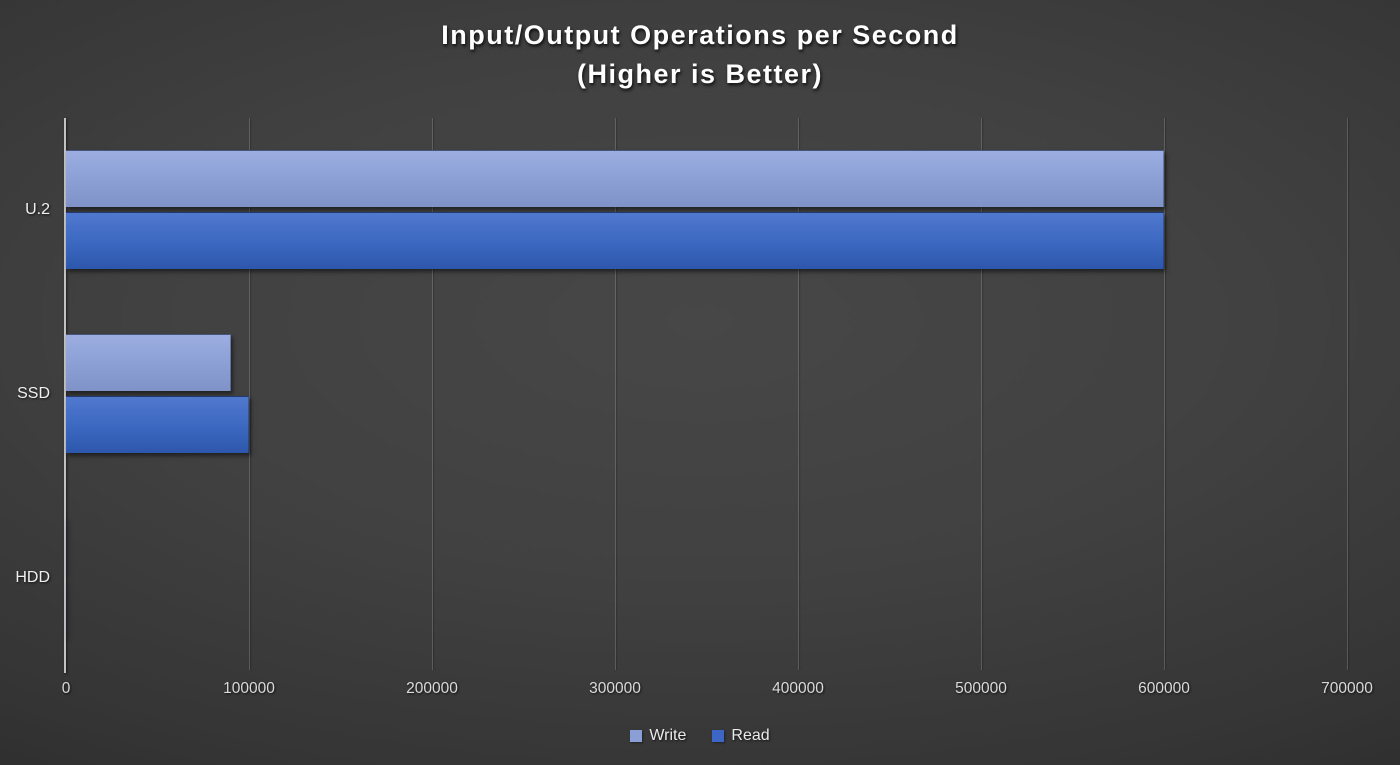  Describe the element at coordinates (798, 688) in the screenshot. I see `x-tick-label-400000: 400000` at that location.